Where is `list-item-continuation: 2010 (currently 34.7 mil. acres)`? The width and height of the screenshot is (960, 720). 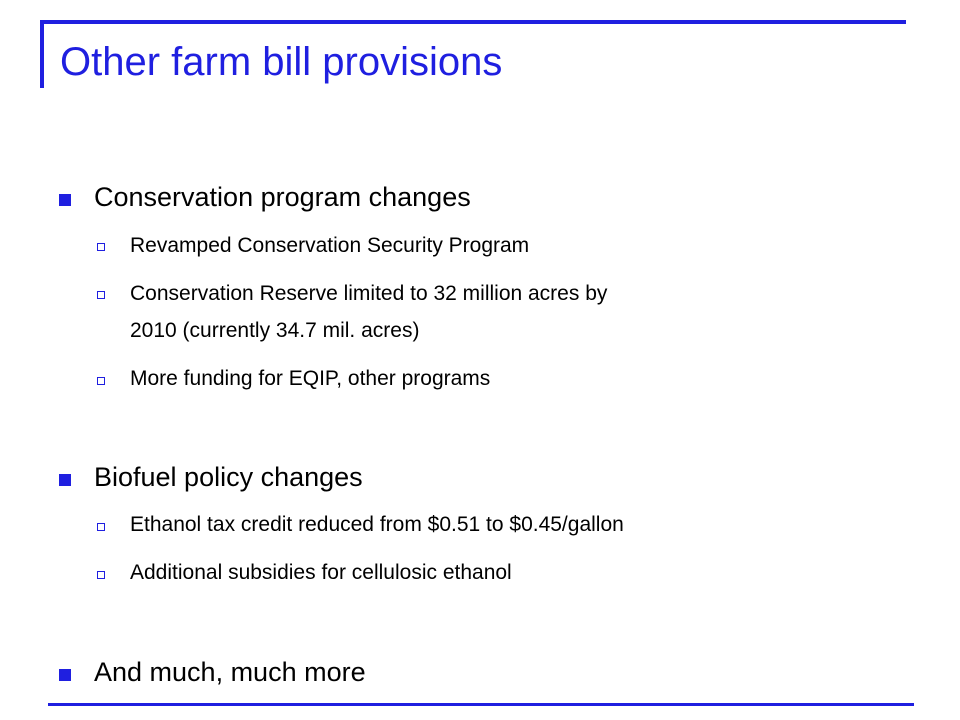
list-item-continuation: 2010 (currently 34.7 mil. acres) is located at coordinates (275, 330).